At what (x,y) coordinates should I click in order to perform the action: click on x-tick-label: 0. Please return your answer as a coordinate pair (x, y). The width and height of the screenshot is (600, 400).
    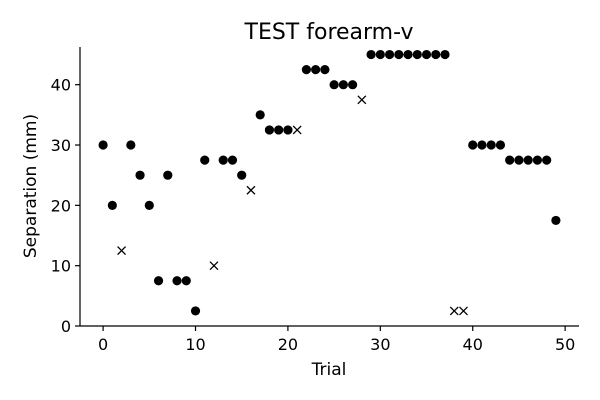
    Looking at the image, I should click on (103, 344).